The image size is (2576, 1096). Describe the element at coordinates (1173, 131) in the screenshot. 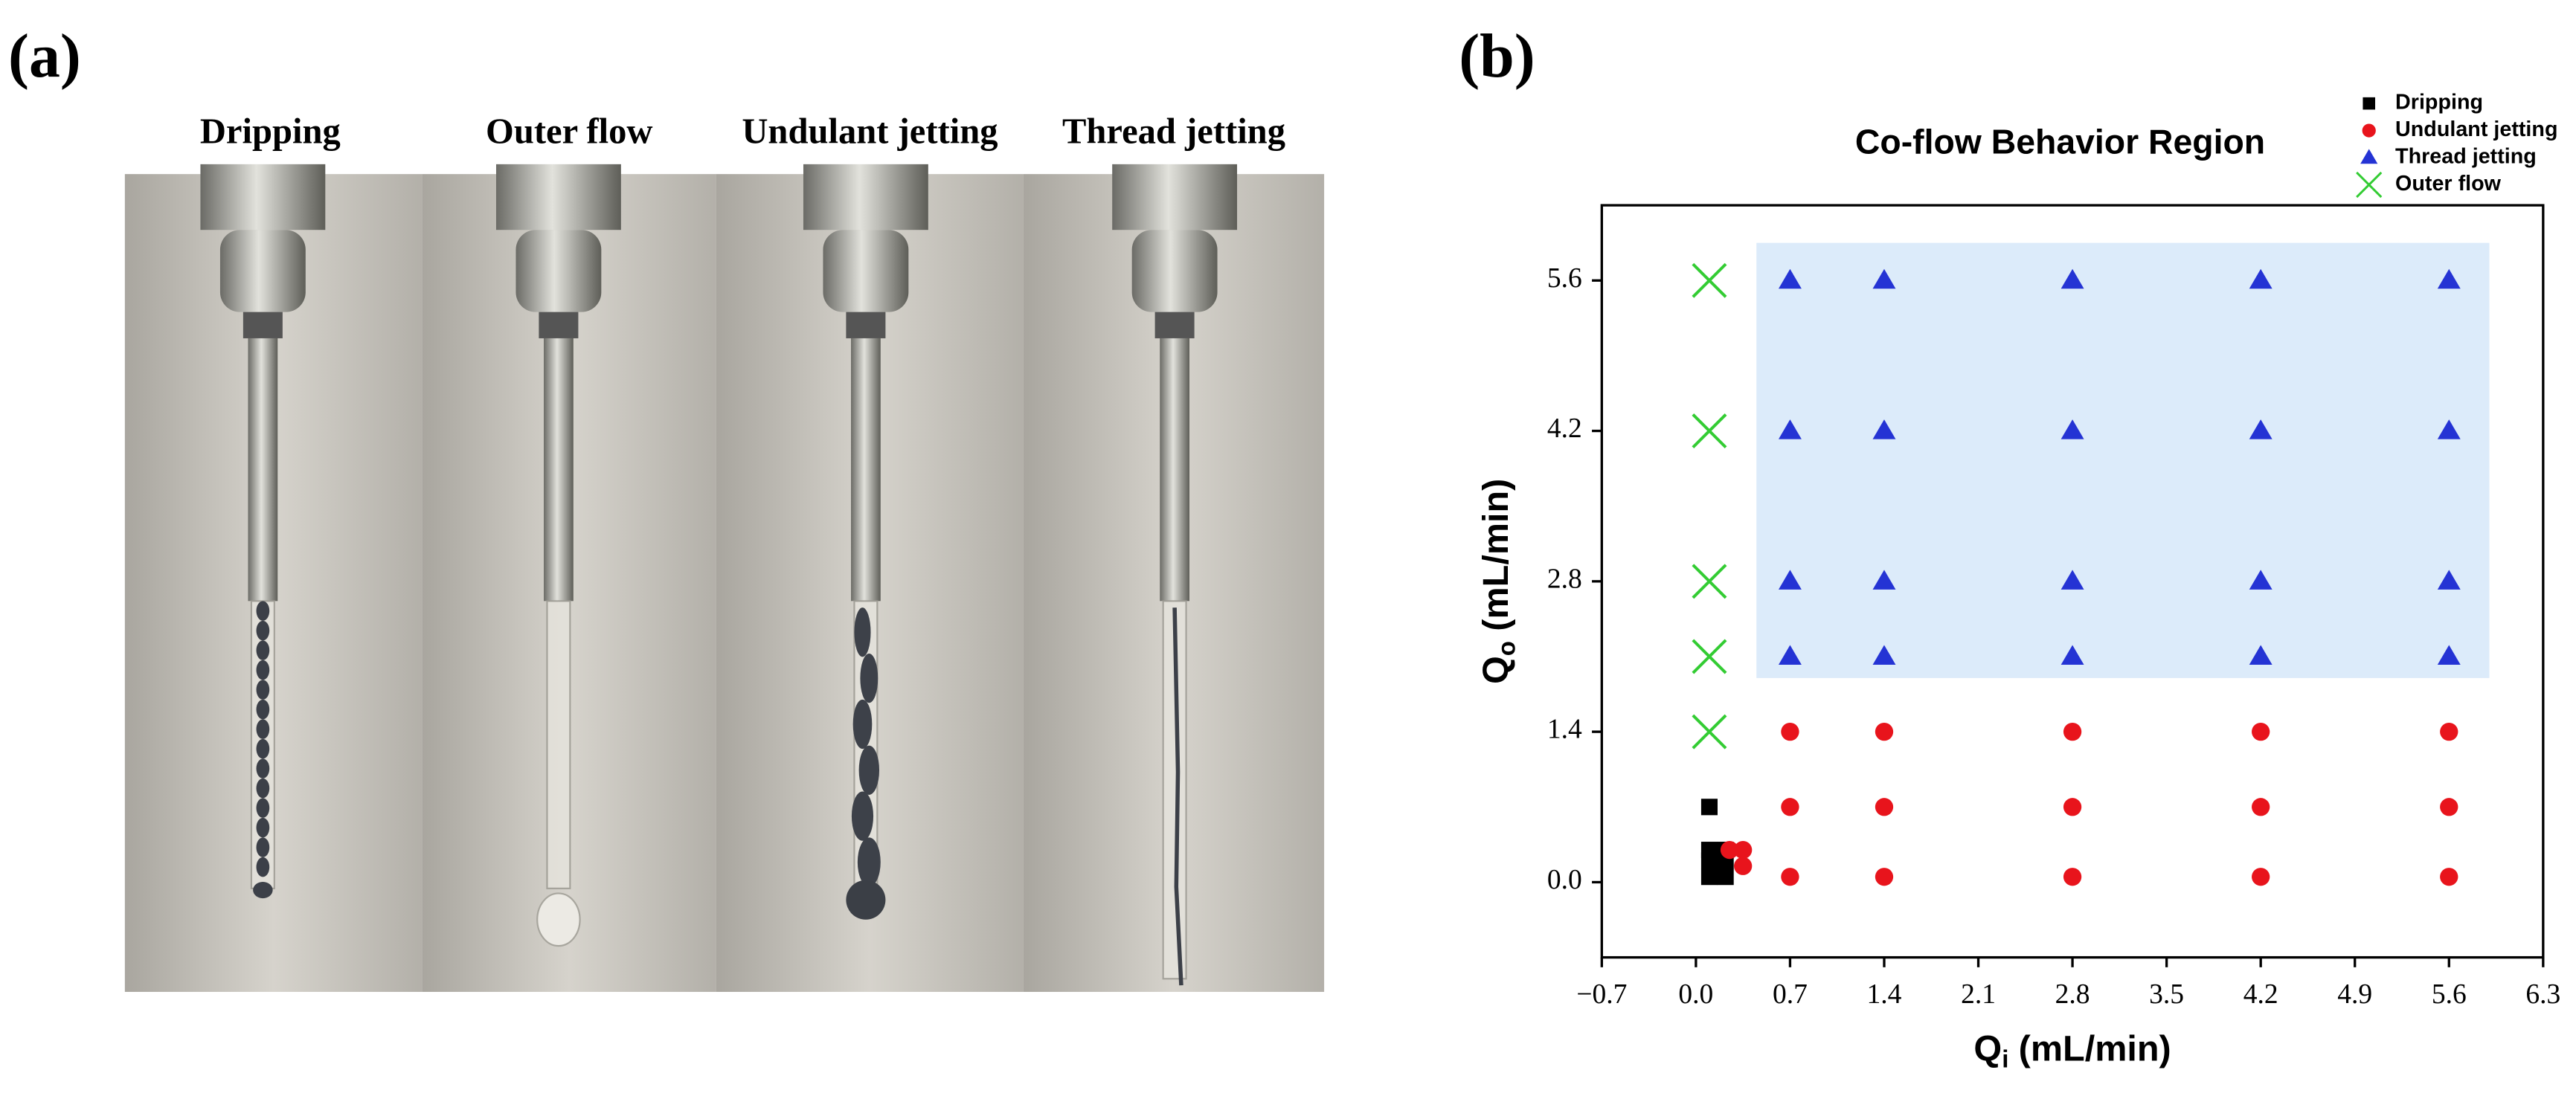

I see `photo-caption: Thread jetting` at that location.